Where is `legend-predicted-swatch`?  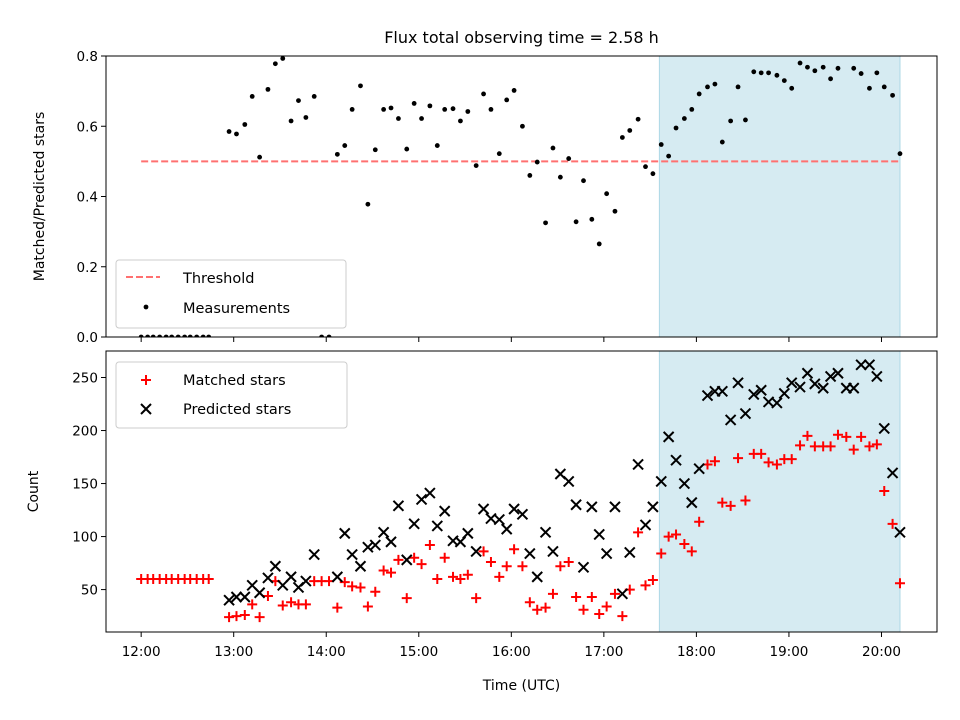
legend-predicted-swatch is located at coordinates (146, 409).